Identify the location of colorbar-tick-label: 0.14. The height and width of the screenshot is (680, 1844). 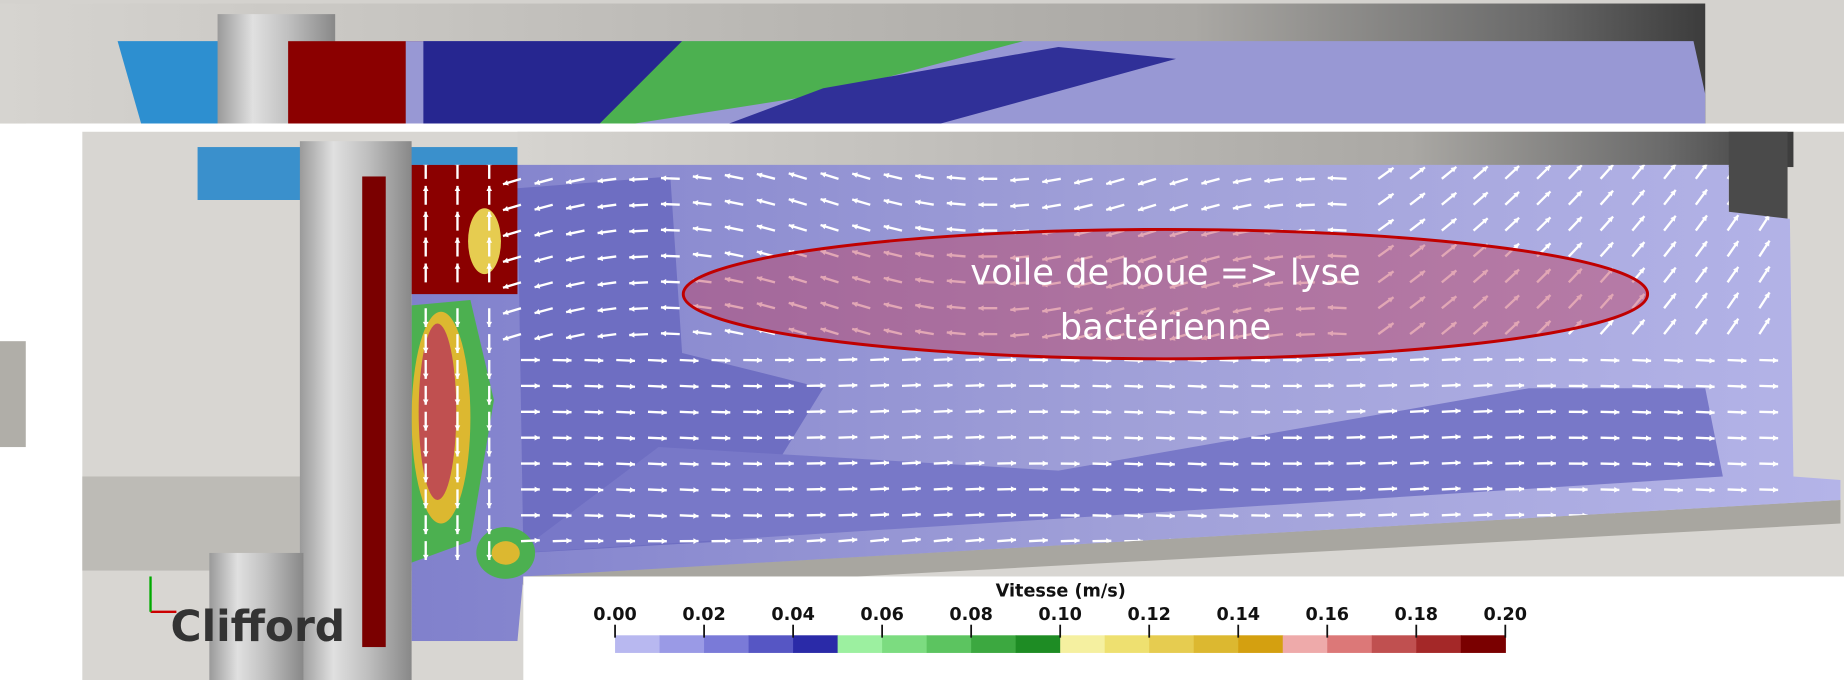
(1237, 615).